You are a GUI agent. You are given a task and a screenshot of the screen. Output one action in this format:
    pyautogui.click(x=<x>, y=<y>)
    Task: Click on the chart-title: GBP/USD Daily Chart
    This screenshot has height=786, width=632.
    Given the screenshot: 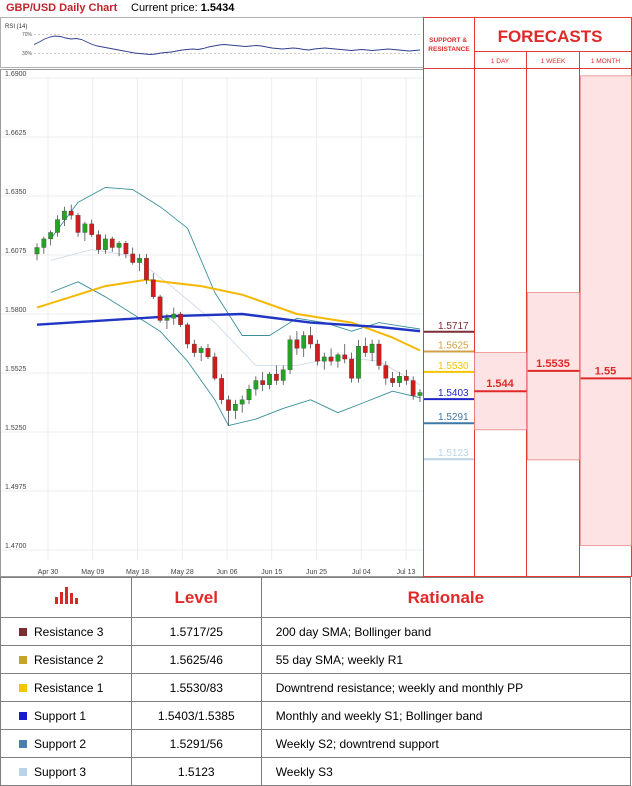 What is the action you would take?
    pyautogui.click(x=62, y=8)
    